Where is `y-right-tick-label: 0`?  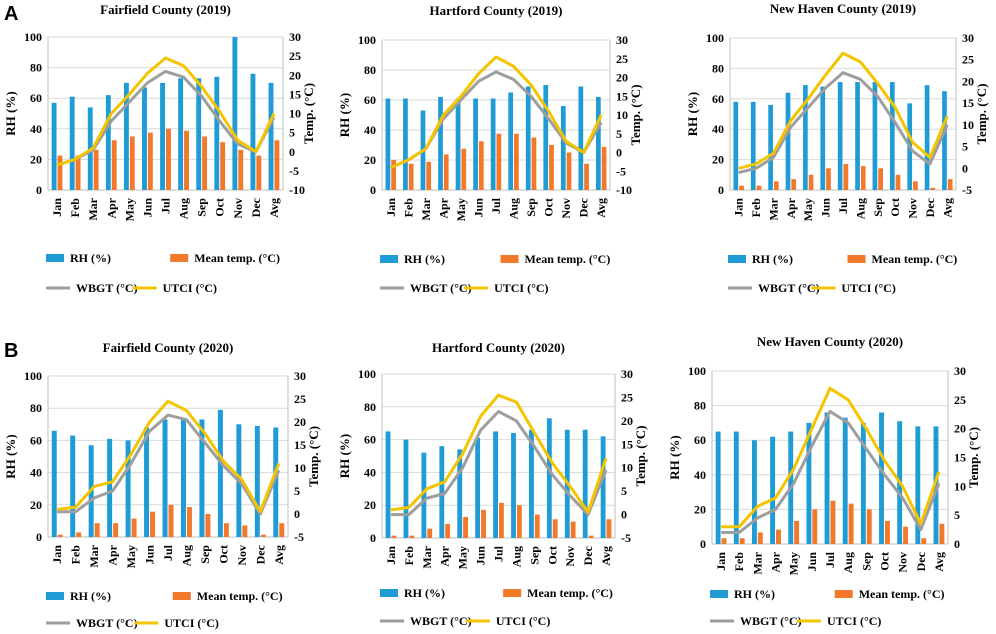
y-right-tick-label: 0 is located at coordinates (957, 544).